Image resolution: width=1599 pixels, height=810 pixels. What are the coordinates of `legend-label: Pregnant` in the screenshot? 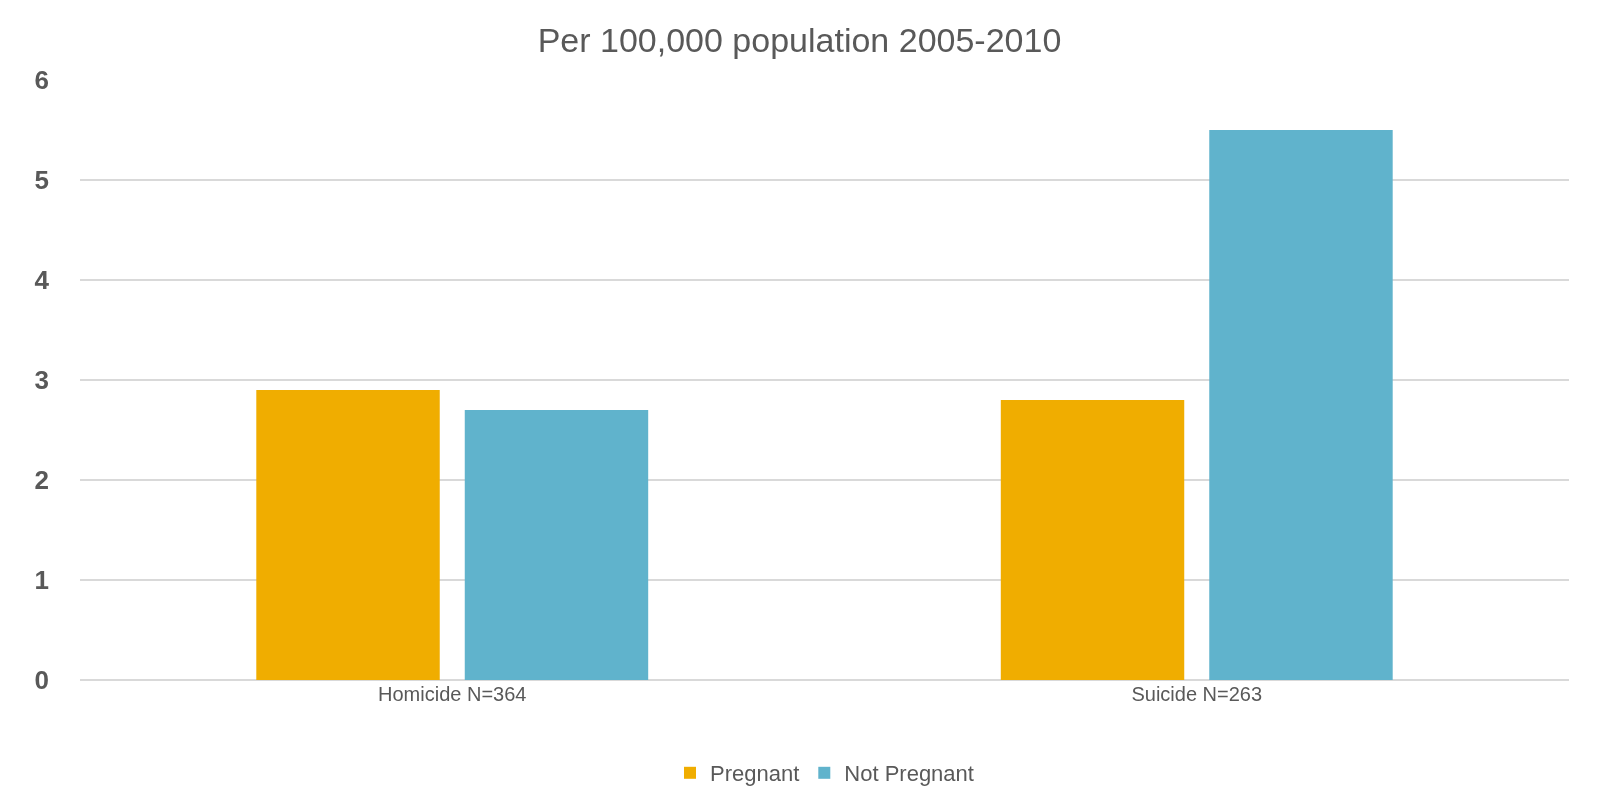 It's located at (755, 774).